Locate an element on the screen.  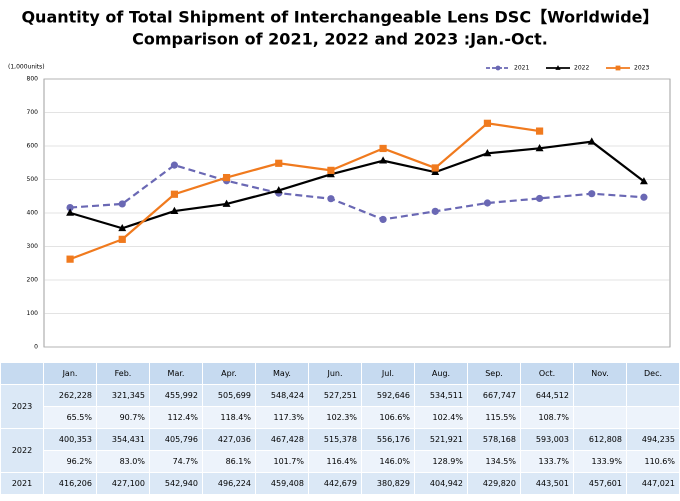
year-cell: 2022 is located at coordinates (22, 450).